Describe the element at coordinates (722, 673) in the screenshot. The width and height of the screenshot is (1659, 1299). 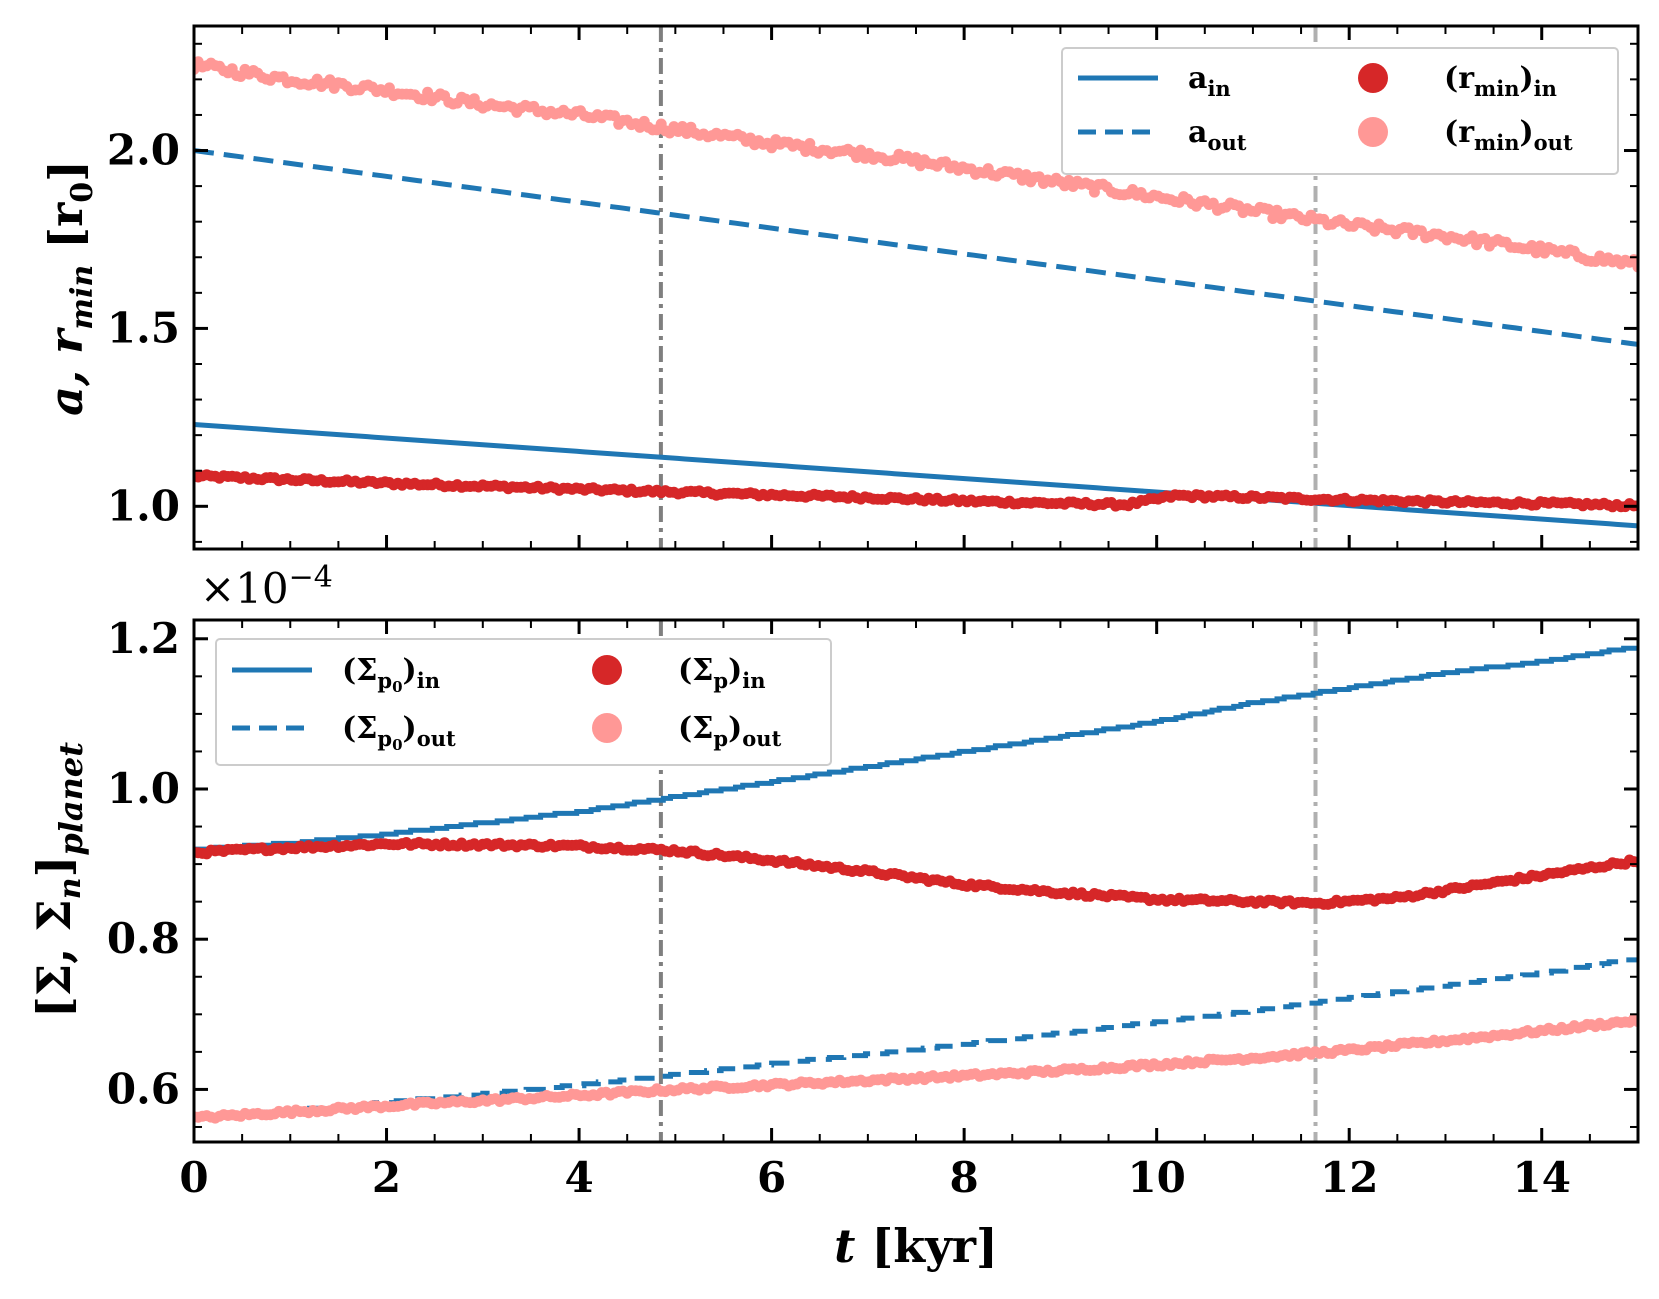
I see `legend-label-sp-in: (Σp)in` at that location.